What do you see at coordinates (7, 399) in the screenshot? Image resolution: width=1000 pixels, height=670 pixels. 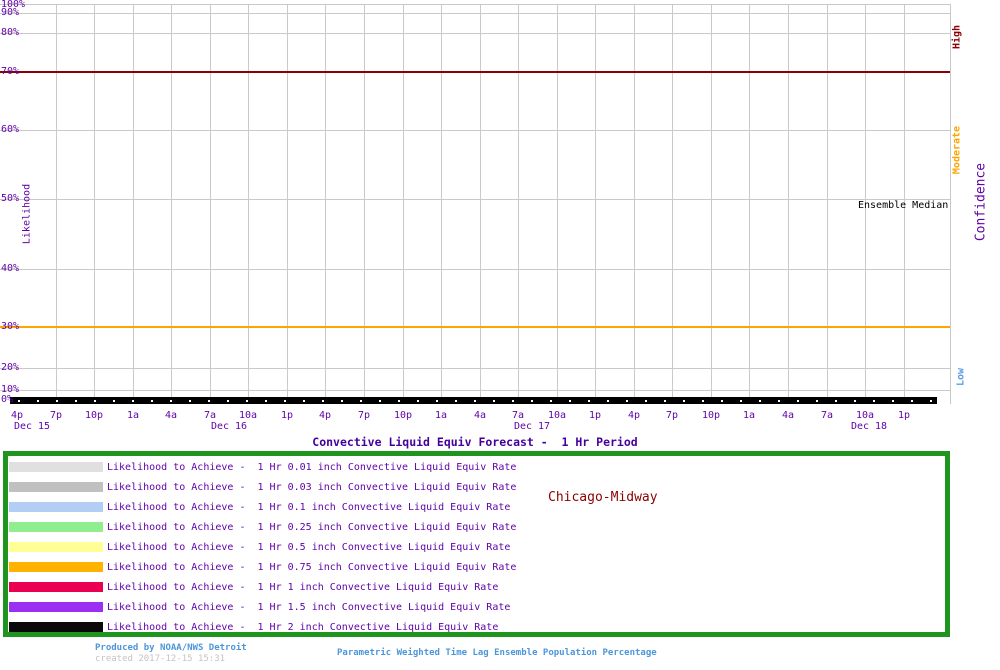 I see `y-tick-label: 0%` at bounding box center [7, 399].